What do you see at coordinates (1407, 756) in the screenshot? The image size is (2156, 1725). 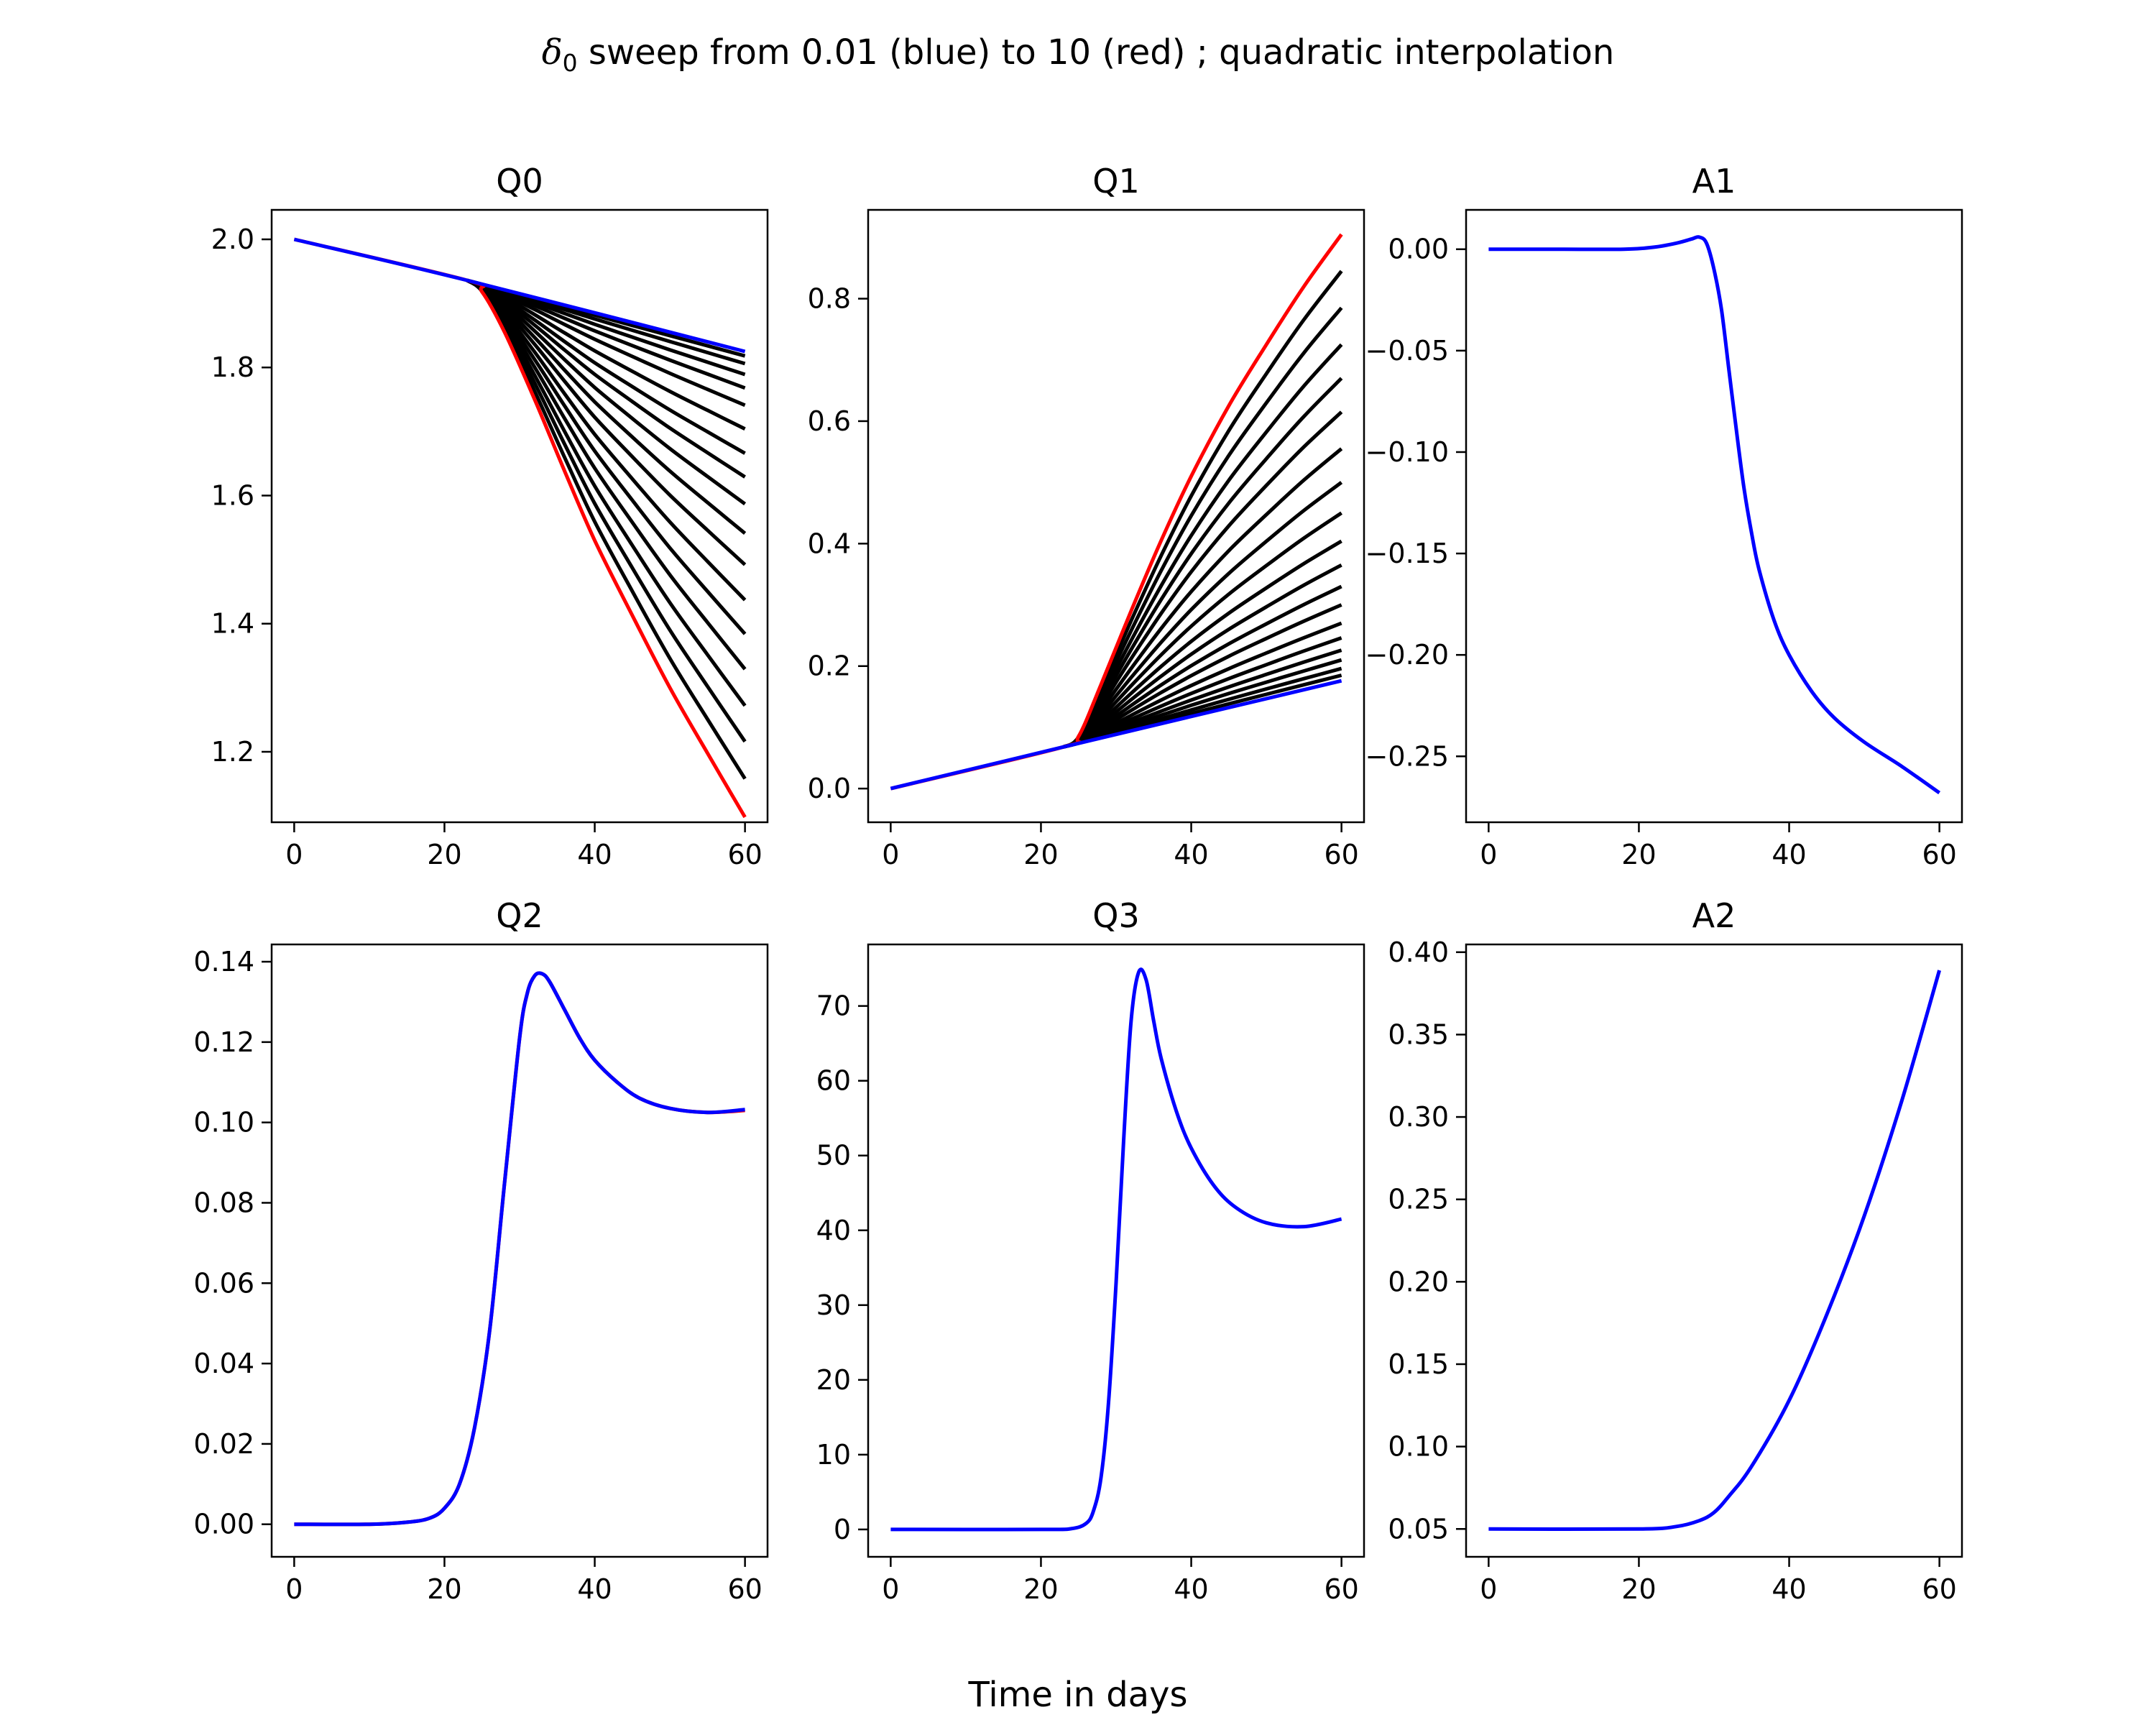 I see `y-tick-label: −0.25` at bounding box center [1407, 756].